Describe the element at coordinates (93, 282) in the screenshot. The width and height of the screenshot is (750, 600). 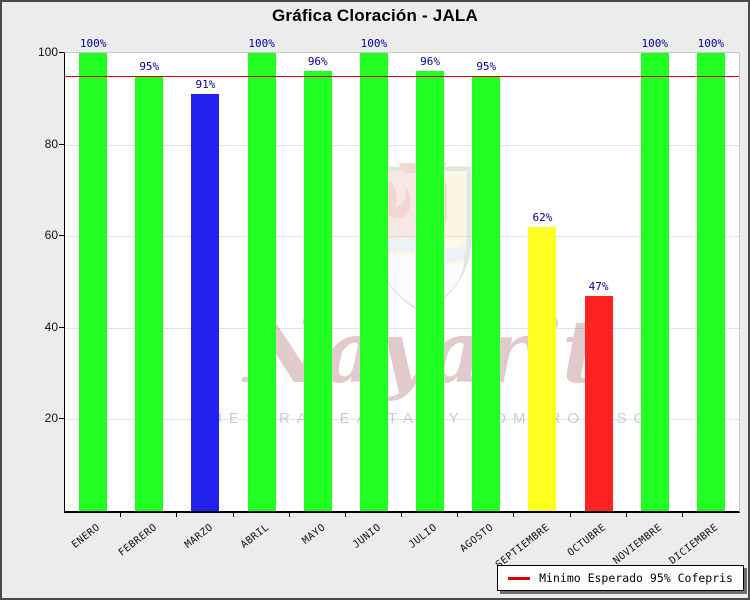
I see `bar-enero` at that location.